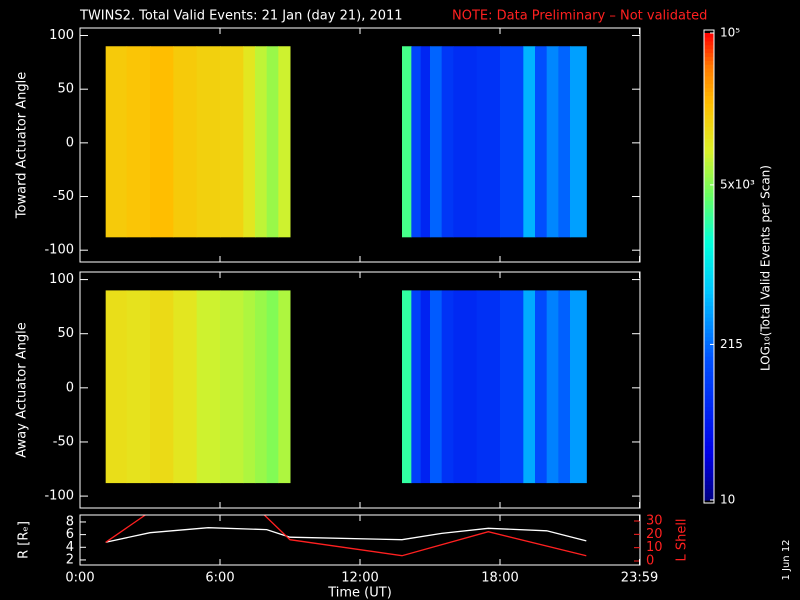  Describe the element at coordinates (579, 16) in the screenshot. I see `note: NOTE: Data Preliminary – Not validated` at that location.